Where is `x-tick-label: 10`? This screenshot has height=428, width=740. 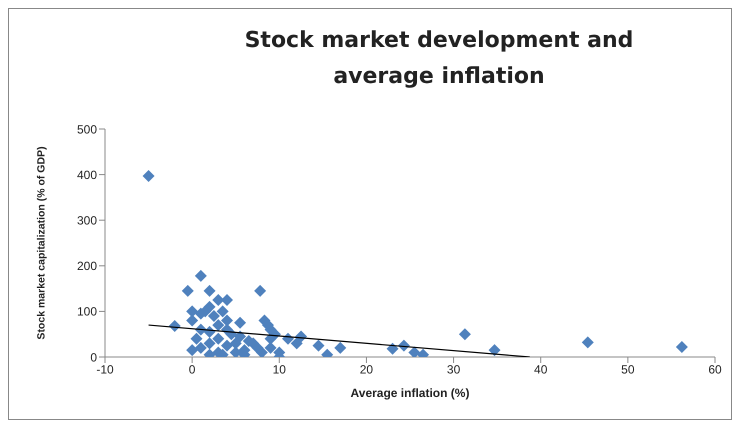
x-tick-label: 10 is located at coordinates (279, 369).